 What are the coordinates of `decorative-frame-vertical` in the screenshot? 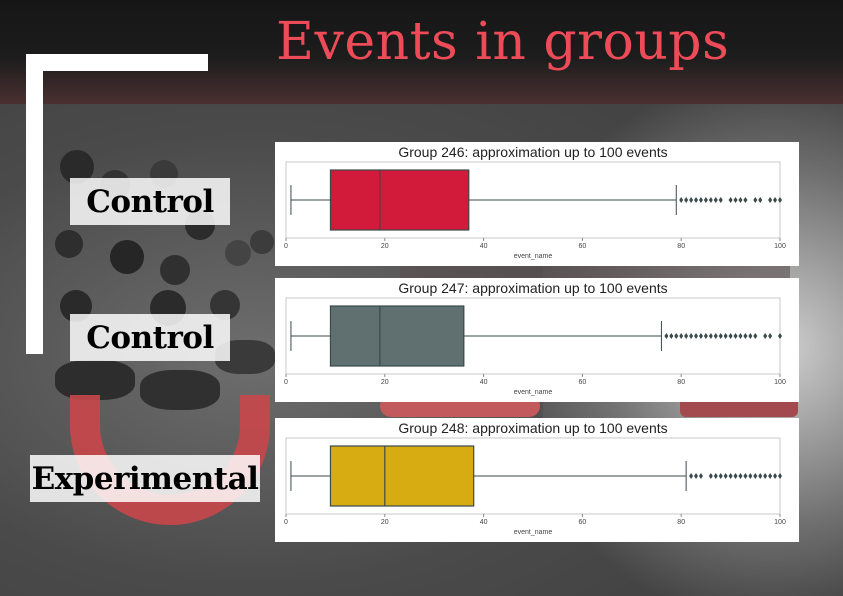 It's located at (34, 204).